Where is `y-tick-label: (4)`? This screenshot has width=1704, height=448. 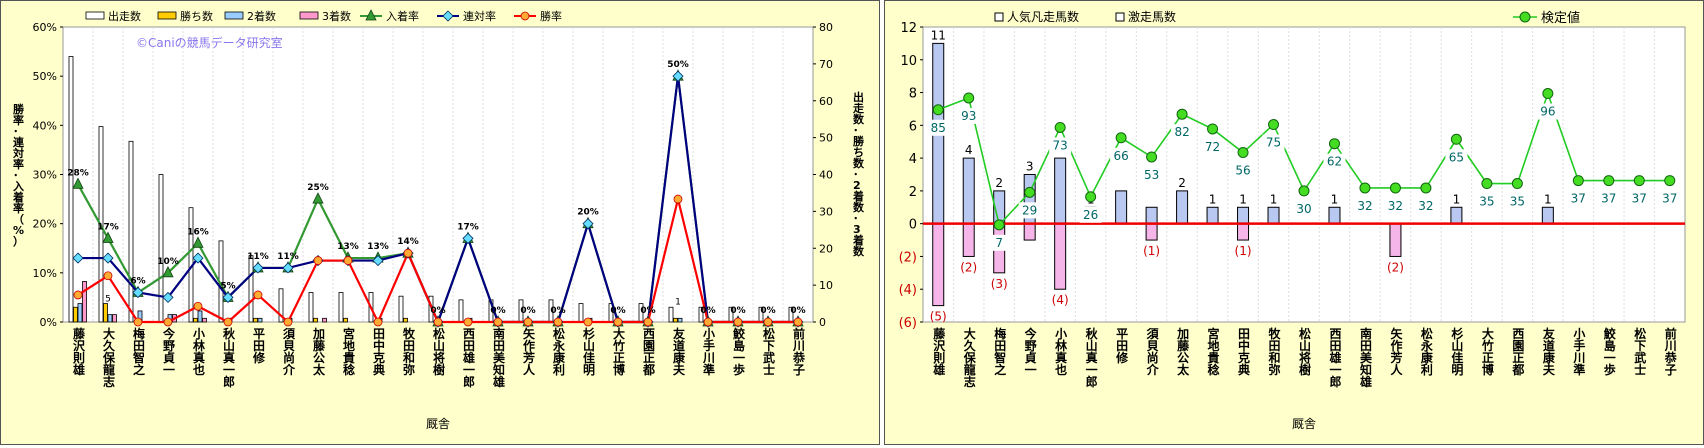 y-tick-label: (4) is located at coordinates (908, 290).